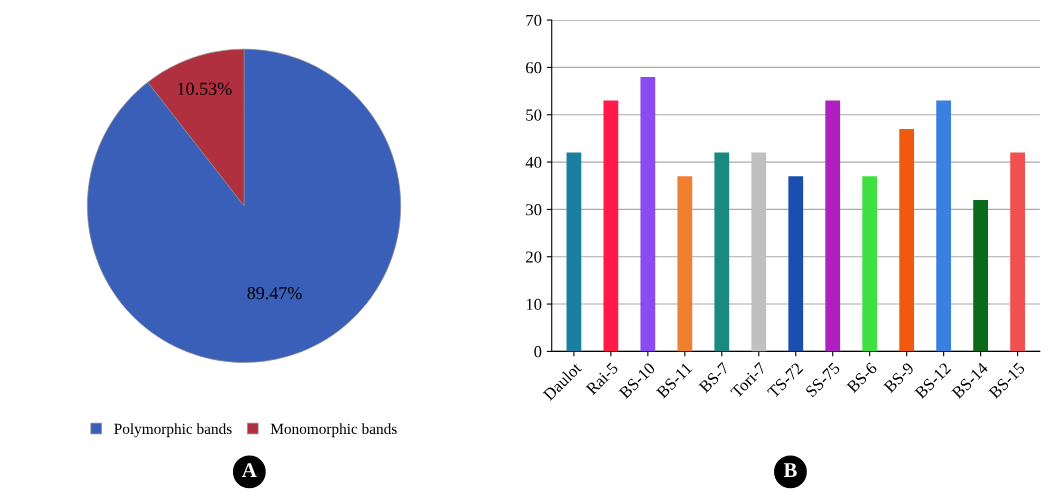  I want to click on legend-label: Polymorphic bands, so click(173, 430).